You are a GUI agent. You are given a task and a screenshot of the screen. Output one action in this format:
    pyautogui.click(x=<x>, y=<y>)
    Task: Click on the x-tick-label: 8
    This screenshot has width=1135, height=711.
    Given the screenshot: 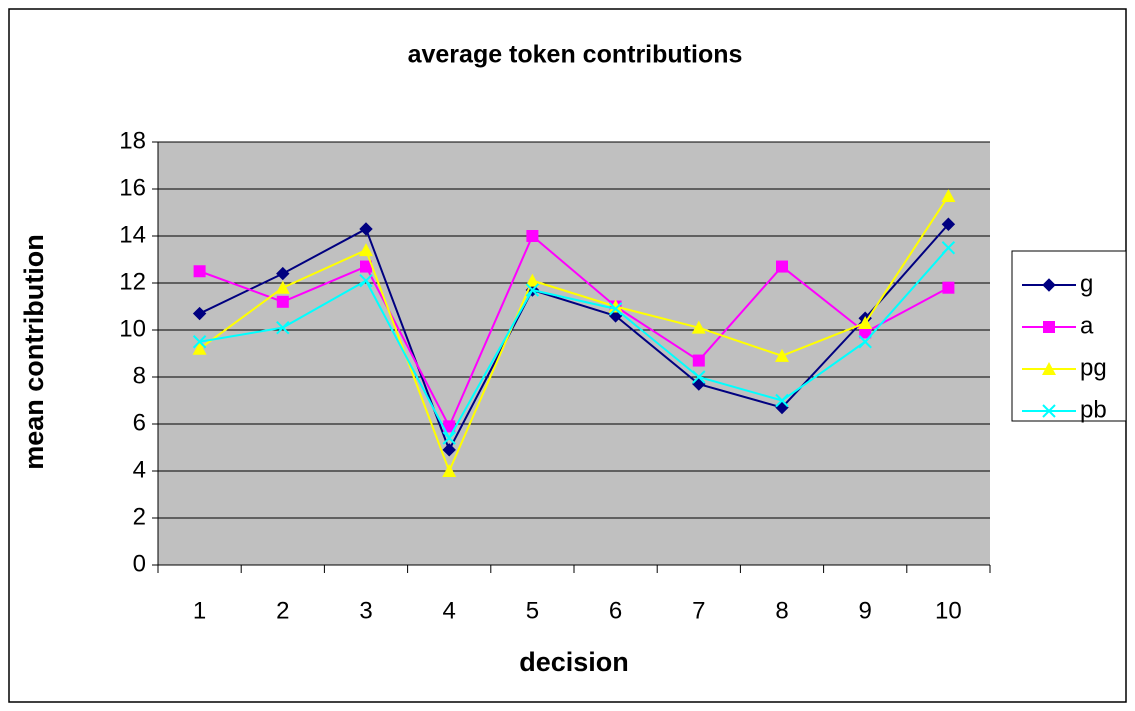 What is the action you would take?
    pyautogui.click(x=781, y=610)
    